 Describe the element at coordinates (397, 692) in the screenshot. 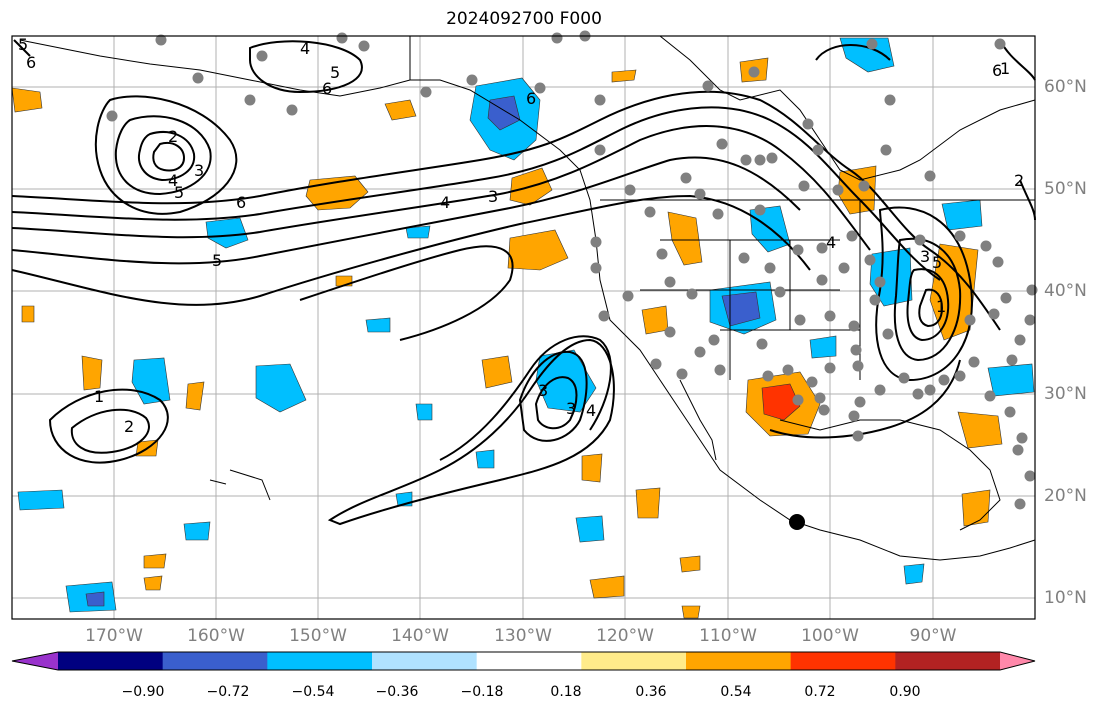

I see `colorbar-tick: −0.36` at that location.